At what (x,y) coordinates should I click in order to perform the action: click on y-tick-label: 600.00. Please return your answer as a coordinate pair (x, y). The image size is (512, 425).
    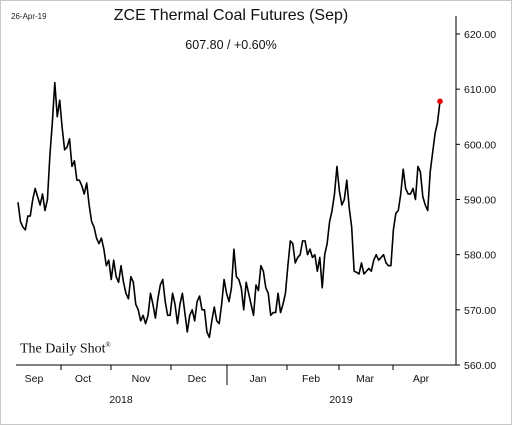
    Looking at the image, I should click on (480, 145).